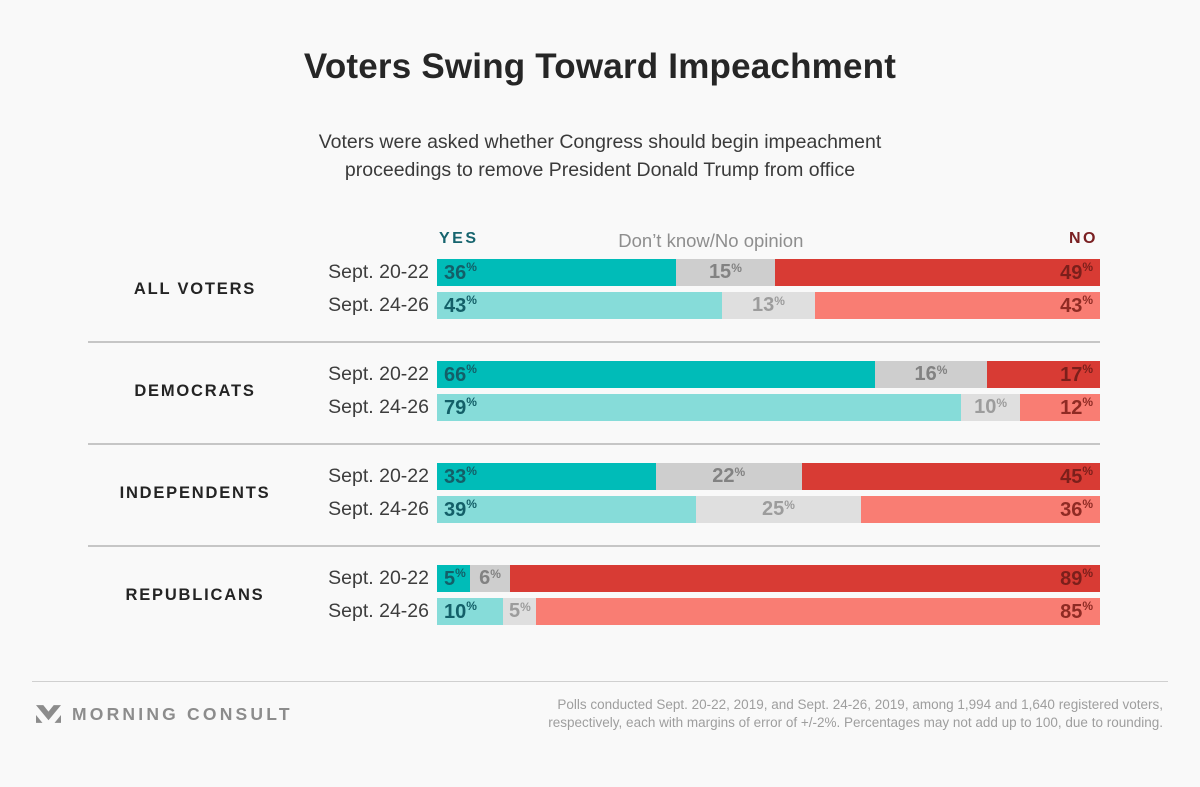 This screenshot has width=1200, height=787. Describe the element at coordinates (985, 407) in the screenshot. I see `dont-know-value: 10` at that location.